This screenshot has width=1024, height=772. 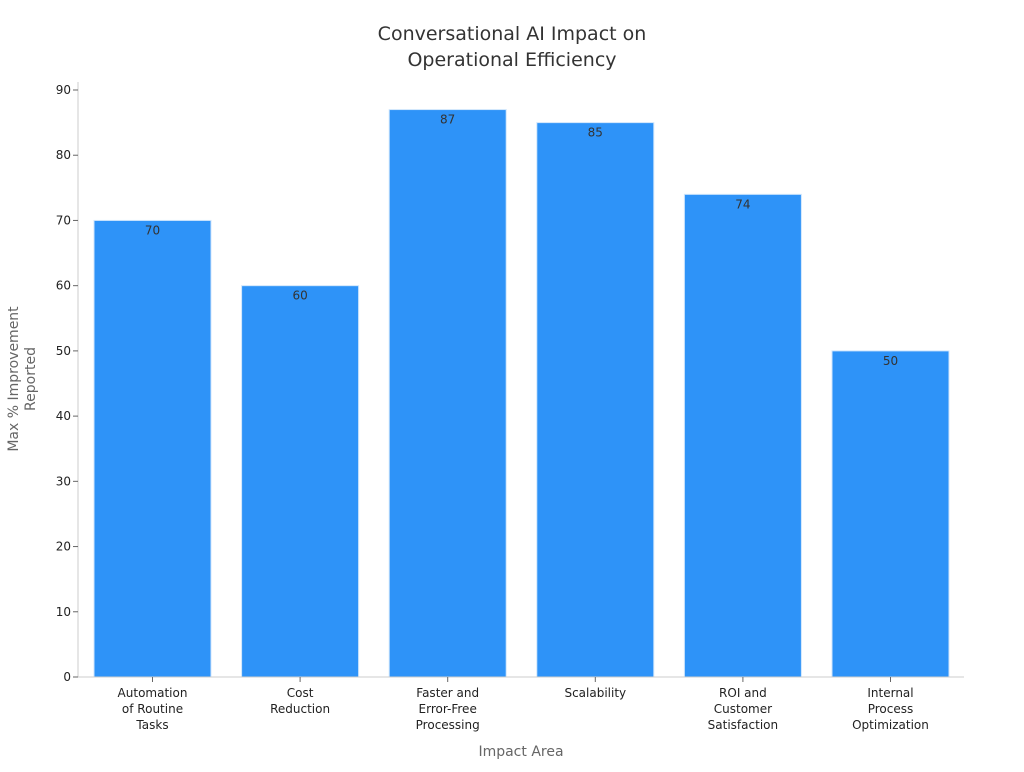 I want to click on y-tick-label: 50, so click(x=63, y=351).